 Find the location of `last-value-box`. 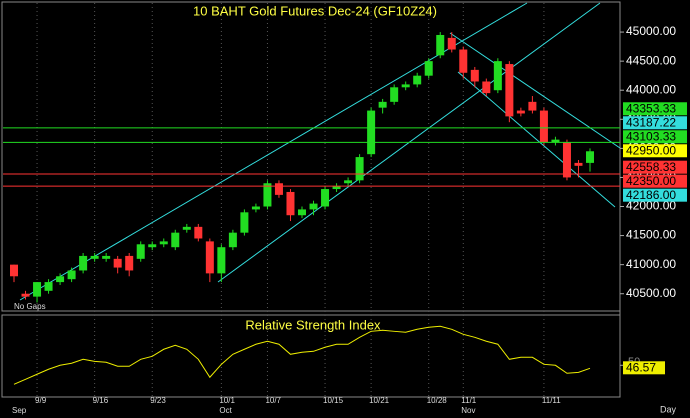

last-value-box is located at coordinates (644, 368).